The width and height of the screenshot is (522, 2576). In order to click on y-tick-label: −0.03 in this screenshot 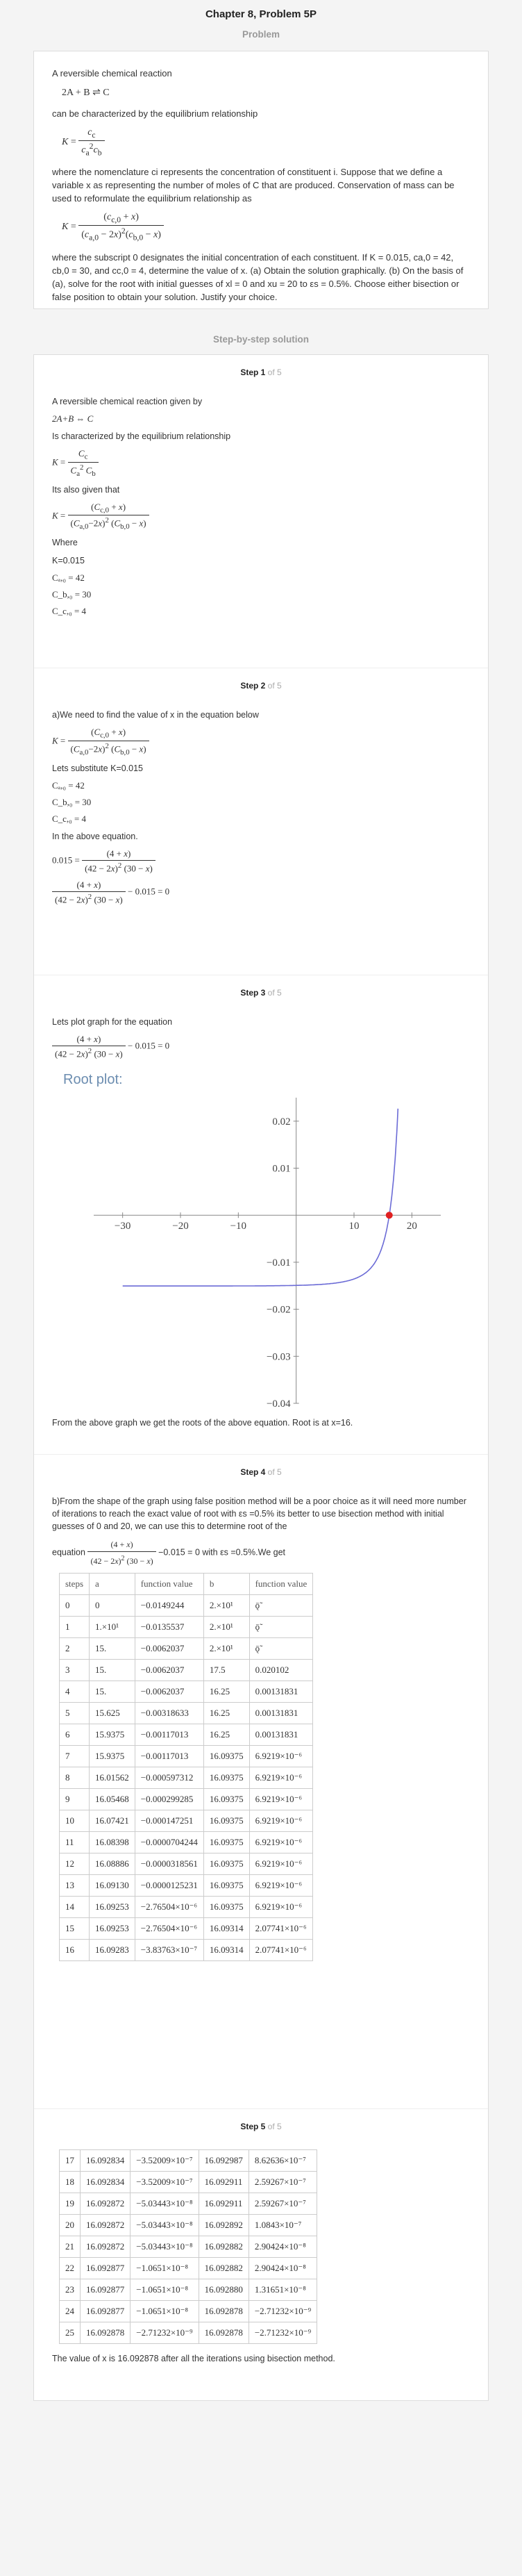, I will do `click(279, 1358)`.